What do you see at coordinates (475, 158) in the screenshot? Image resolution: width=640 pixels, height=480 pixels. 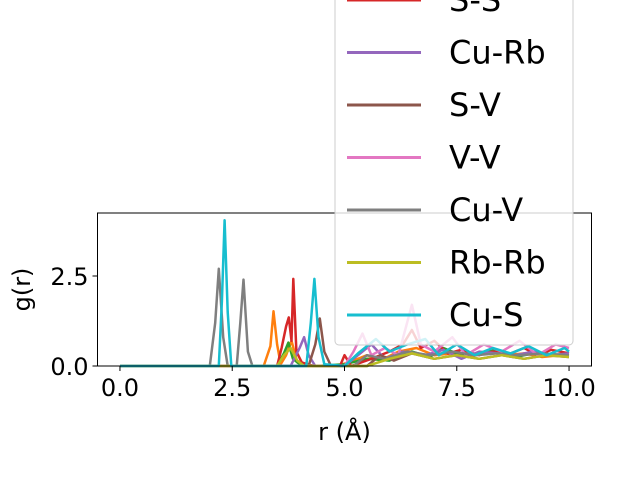 I see `legend-label-v-v: V-V` at bounding box center [475, 158].